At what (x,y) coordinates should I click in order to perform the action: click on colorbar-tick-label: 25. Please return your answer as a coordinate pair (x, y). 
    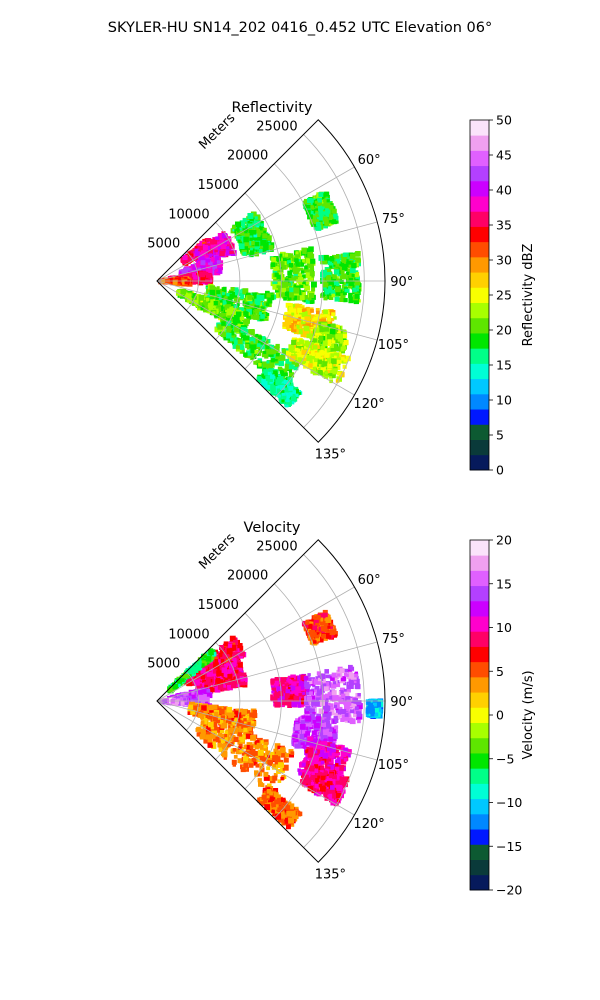
    Looking at the image, I should click on (504, 295).